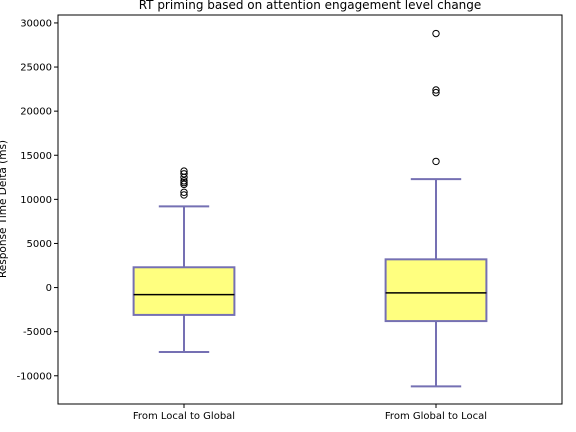  Describe the element at coordinates (34, 376) in the screenshot. I see `y-tick-label: -10000` at that location.